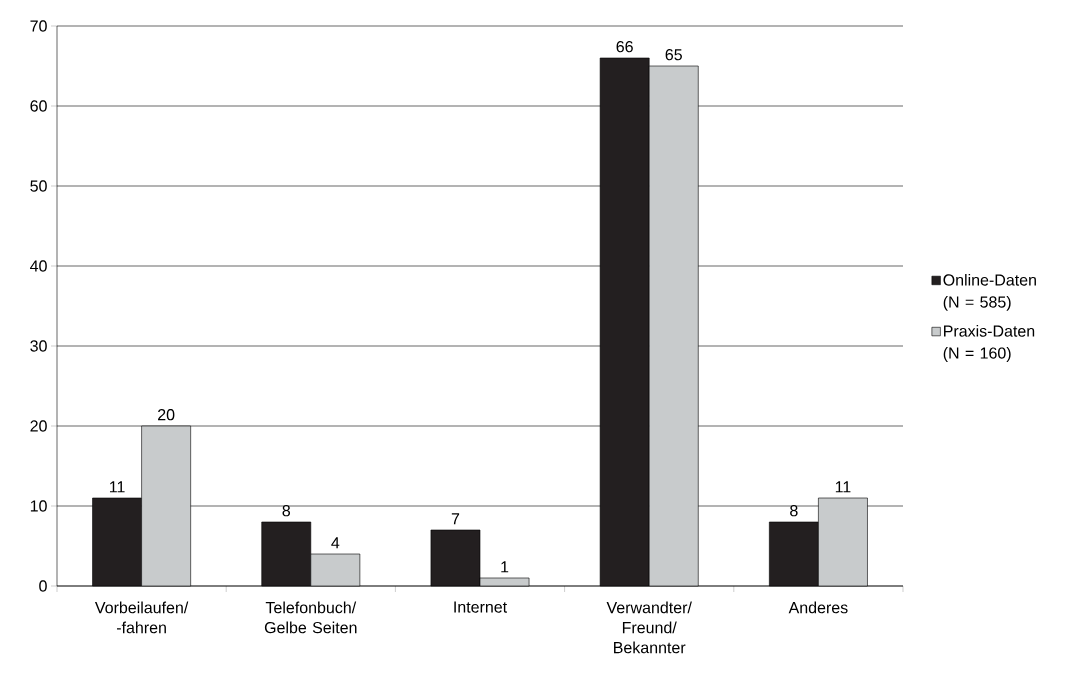  I want to click on data-label: 66, so click(624, 47).